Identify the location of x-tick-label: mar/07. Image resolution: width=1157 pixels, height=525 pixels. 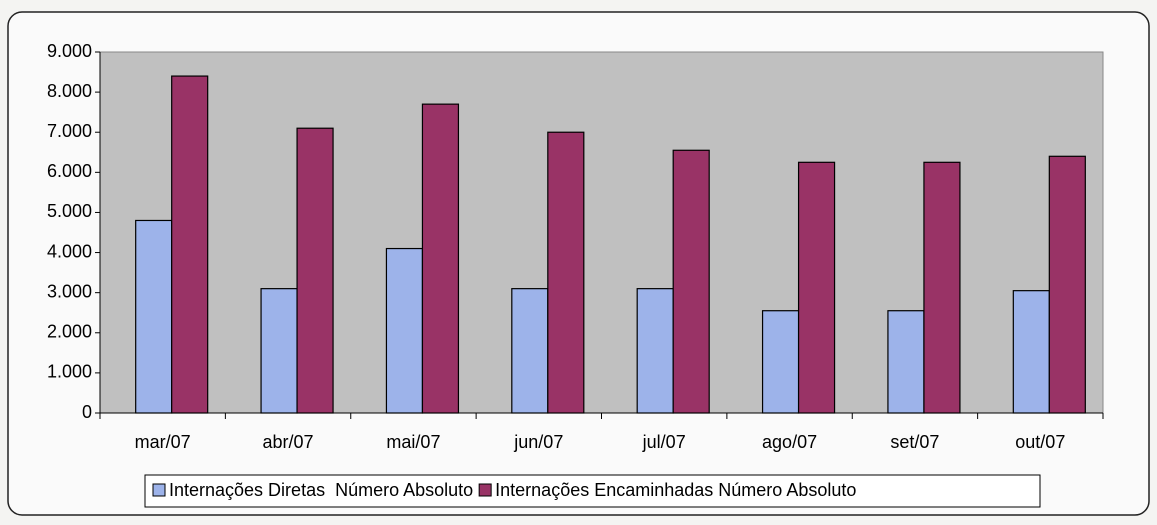
(163, 442).